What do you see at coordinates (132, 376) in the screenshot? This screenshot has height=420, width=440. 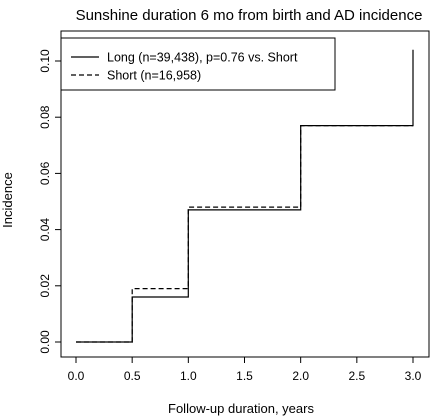 I see `x-tick-label: 0.5` at bounding box center [132, 376].